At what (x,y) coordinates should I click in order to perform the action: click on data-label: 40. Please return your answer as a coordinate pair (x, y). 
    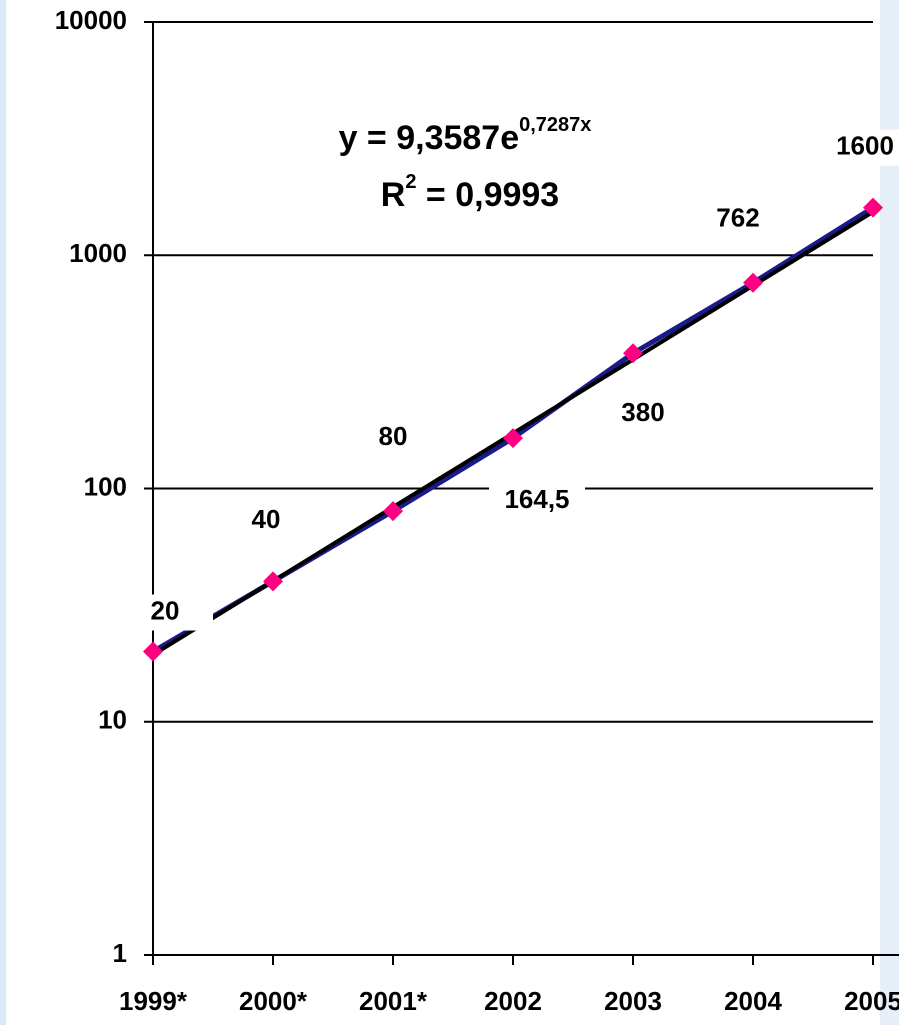
    Looking at the image, I should click on (266, 519).